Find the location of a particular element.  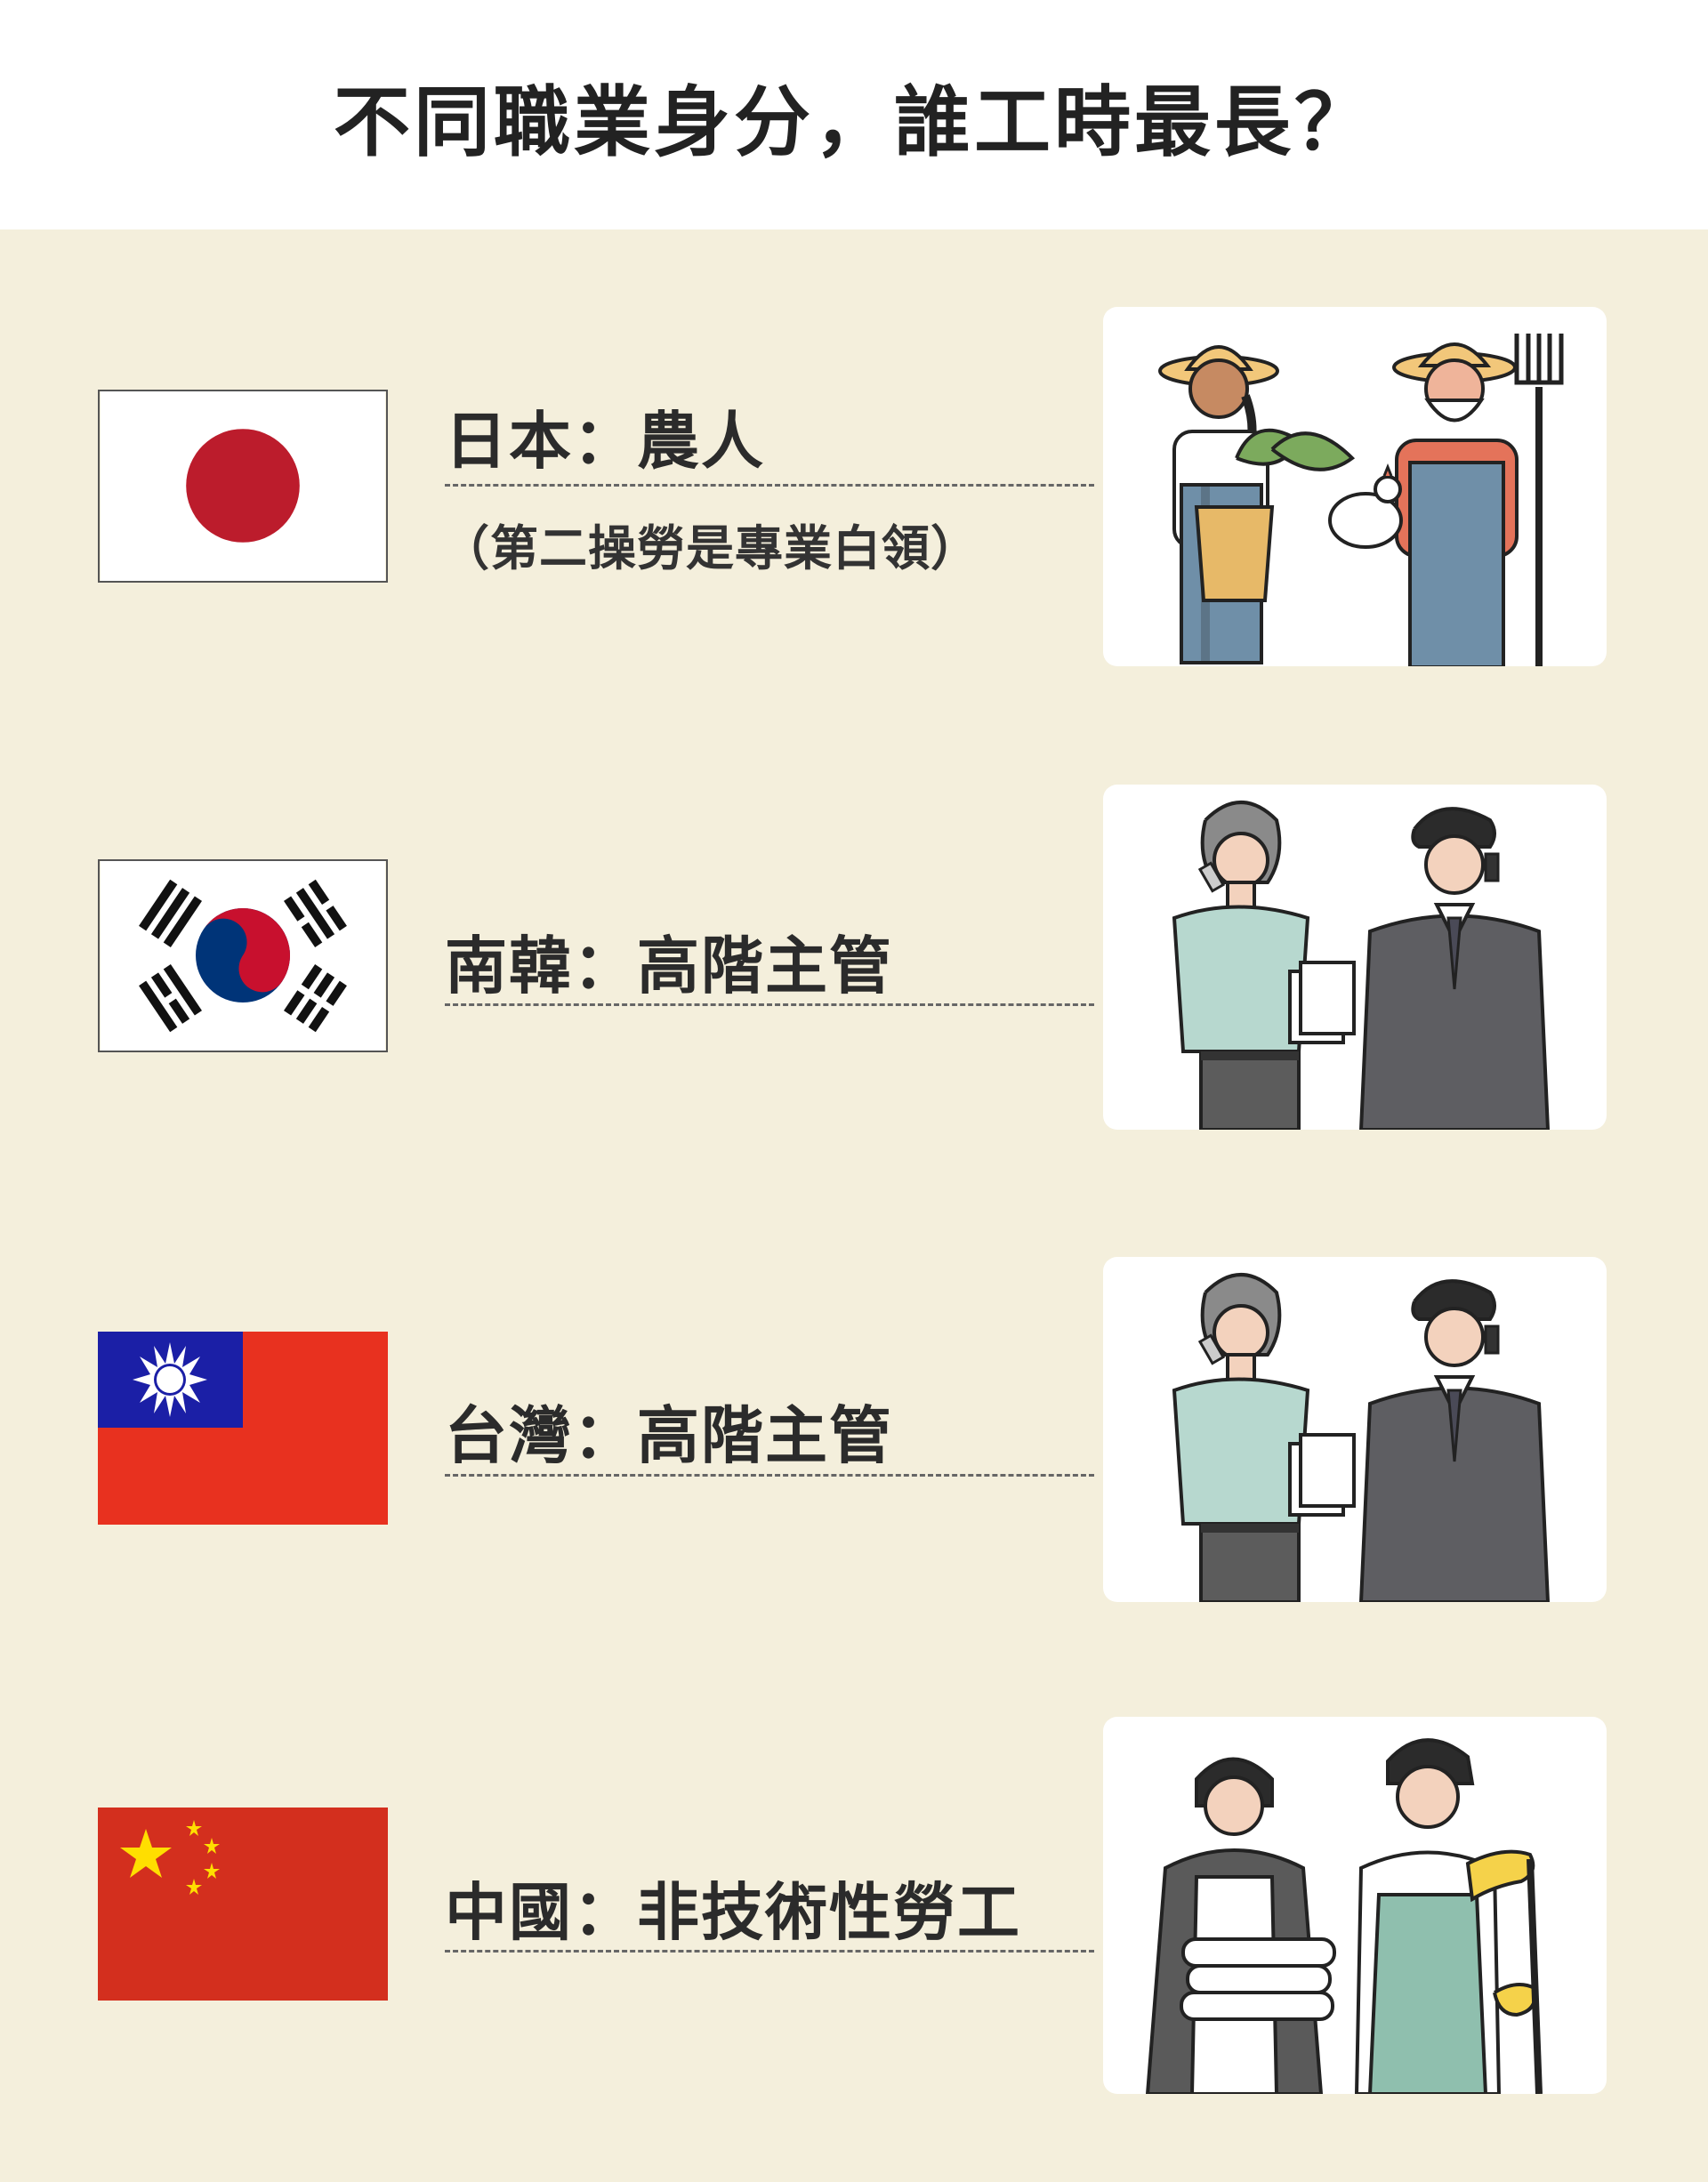

south-korea-flag is located at coordinates (243, 955).